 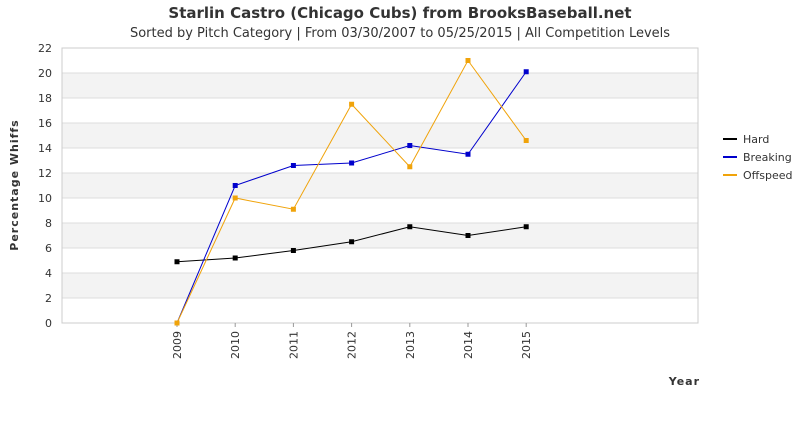 I want to click on y-tick-label: 16, so click(x=45, y=123).